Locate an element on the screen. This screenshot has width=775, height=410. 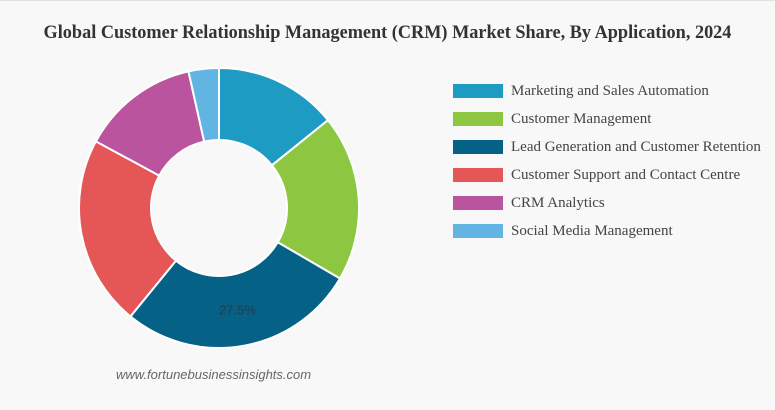
watermark: www.fortunebusinessinsights.com is located at coordinates (214, 374).